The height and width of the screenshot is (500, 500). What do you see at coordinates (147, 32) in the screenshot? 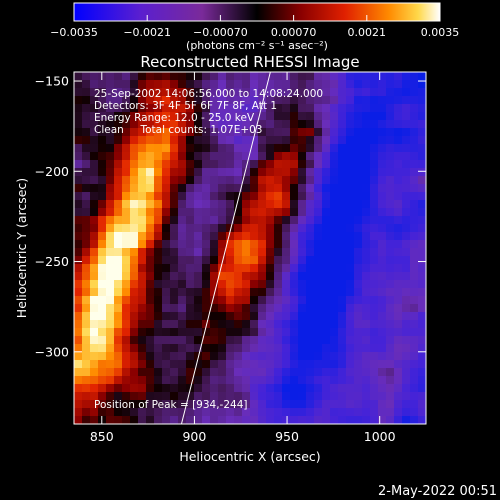
I see `colorbar-tick-label: −0.0021` at bounding box center [147, 32].